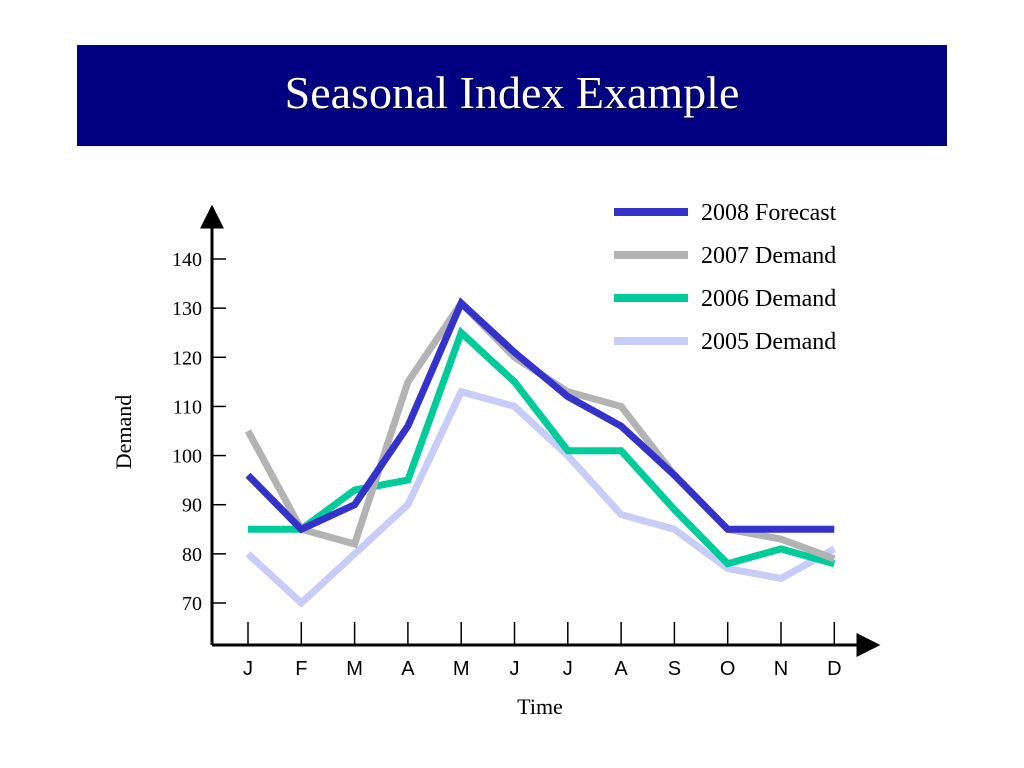 Image resolution: width=1024 pixels, height=768 pixels. Describe the element at coordinates (834, 669) in the screenshot. I see `x-tick-label: D` at that location.